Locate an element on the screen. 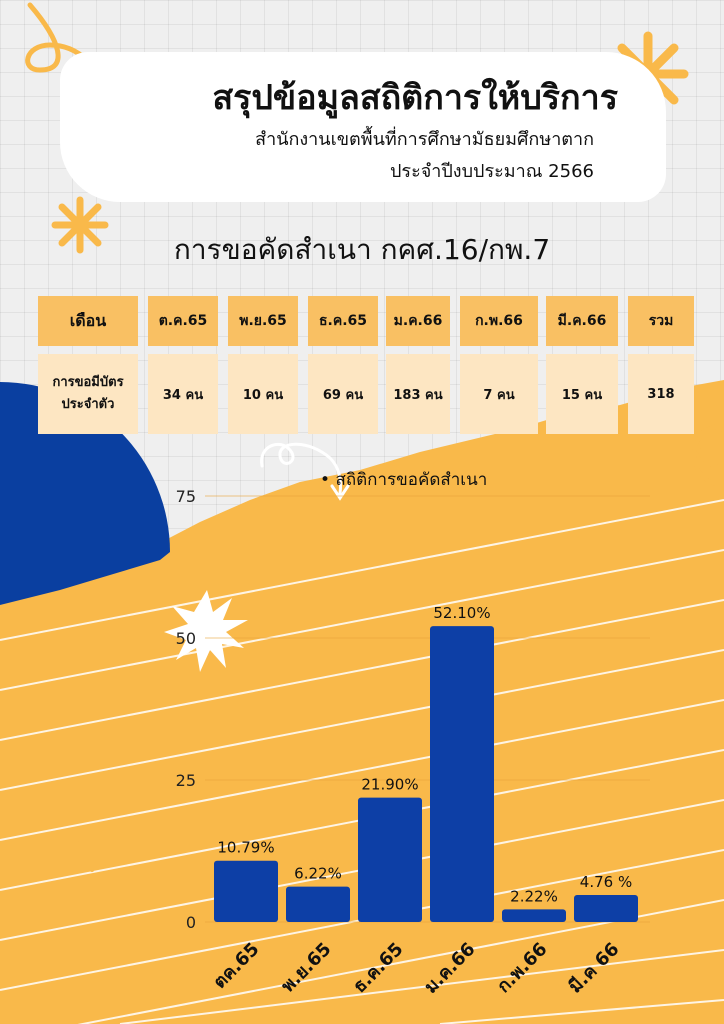 The width and height of the screenshot is (724, 1024). x-tick-label: มี.ค 66 is located at coordinates (594, 968).